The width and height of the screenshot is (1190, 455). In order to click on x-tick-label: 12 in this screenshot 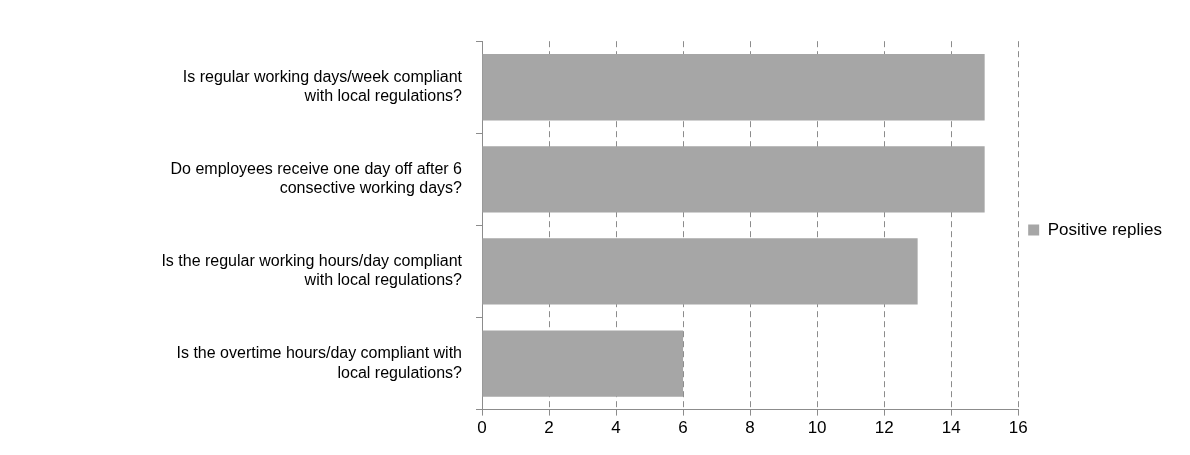, I will do `click(884, 428)`.